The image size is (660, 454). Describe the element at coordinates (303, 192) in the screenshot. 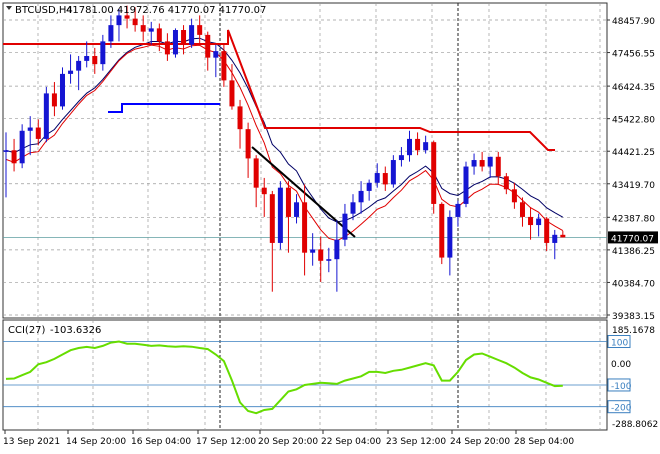

I see `trend-line` at that location.